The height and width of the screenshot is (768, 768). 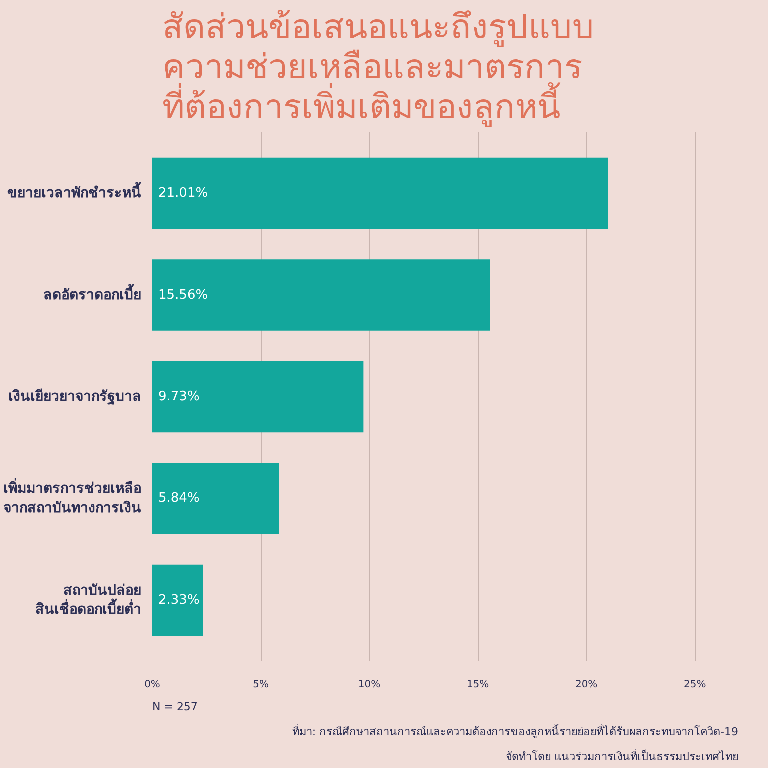 I want to click on y-tick-label: เงินเยียวยาจากรัฐบาล, so click(x=75, y=397).